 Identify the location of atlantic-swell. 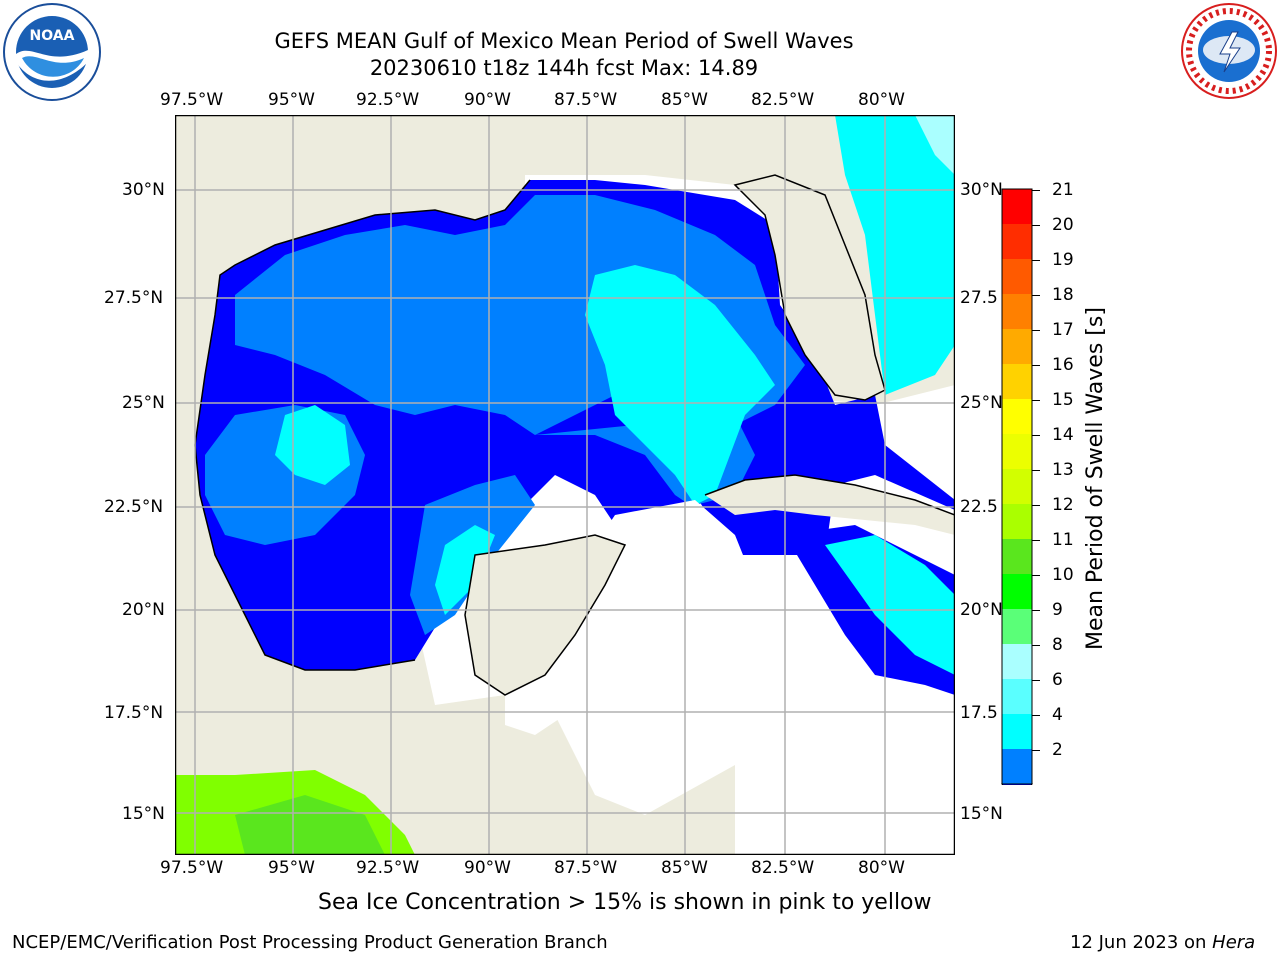
(895, 255).